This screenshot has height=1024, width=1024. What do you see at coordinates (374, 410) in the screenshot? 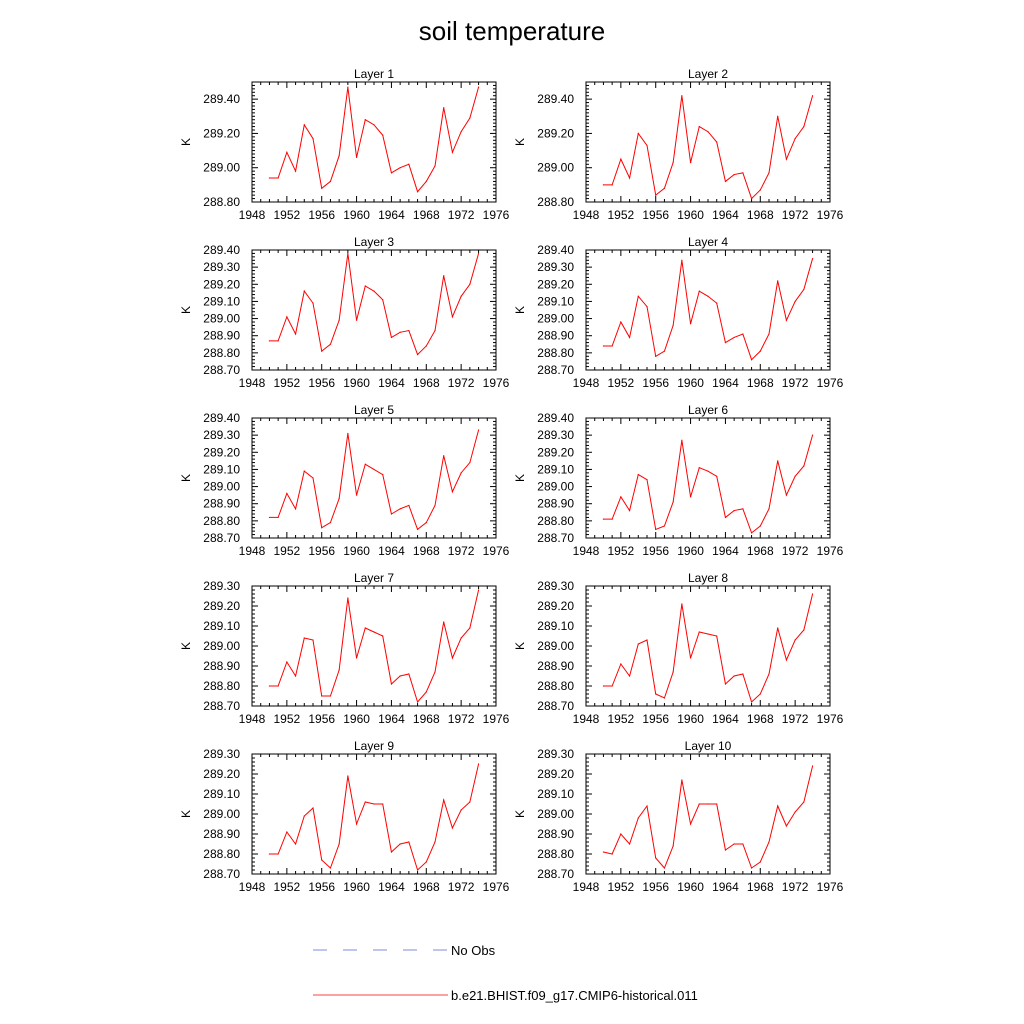
I see `panel-title: Layer 5` at bounding box center [374, 410].